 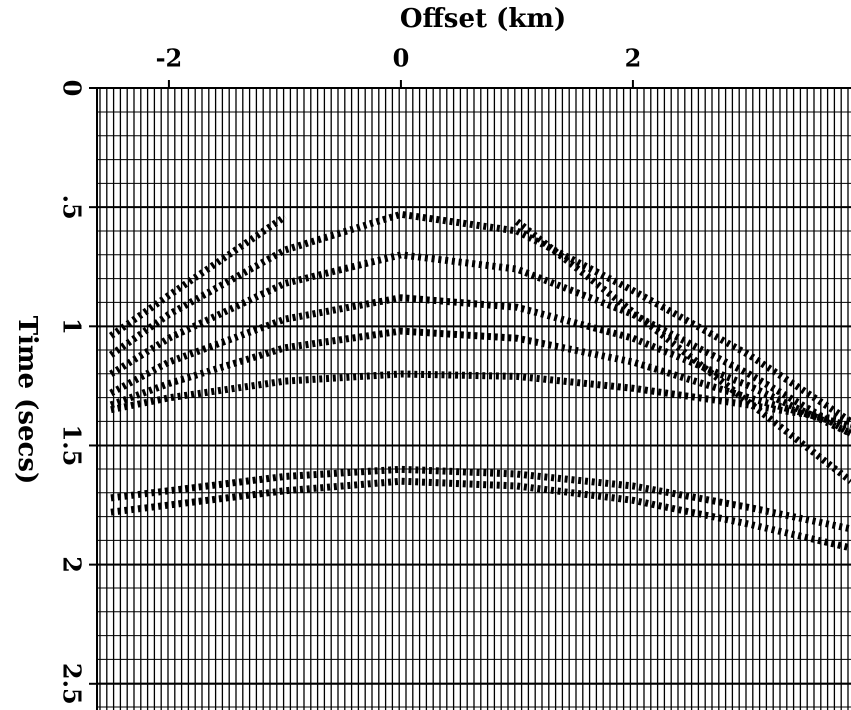 I want to click on chart-title: Offset (km), so click(x=483, y=19).